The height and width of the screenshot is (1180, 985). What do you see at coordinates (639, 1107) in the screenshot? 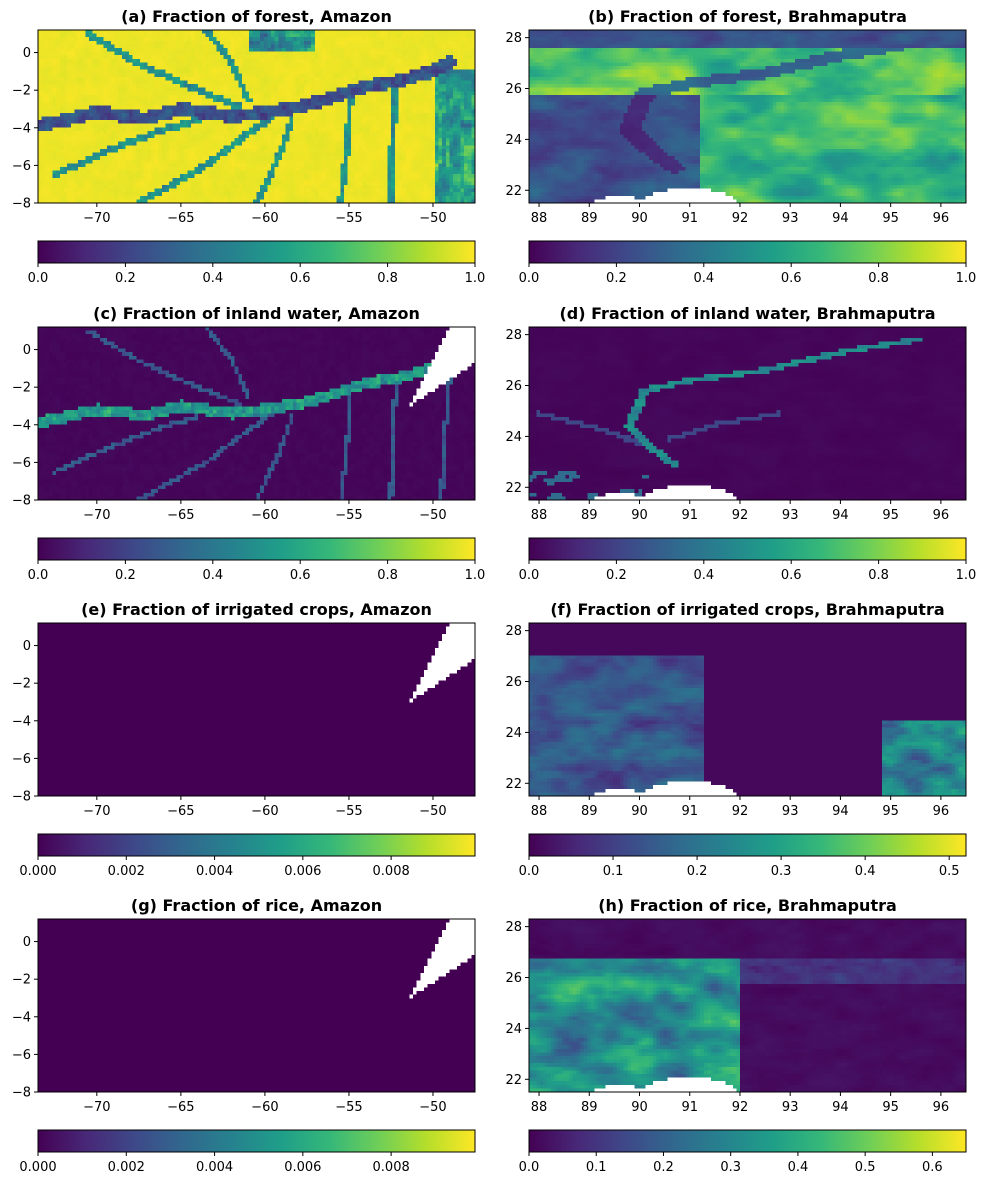
I see `x-tick-label: 90` at bounding box center [639, 1107].